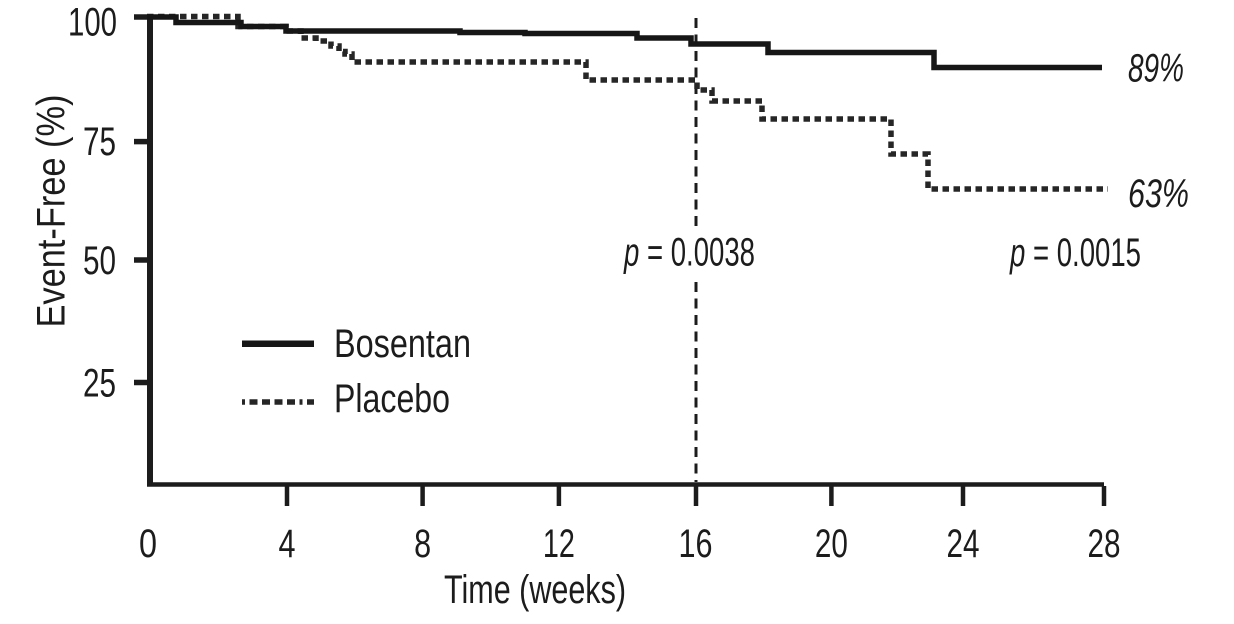 This screenshot has height=624, width=1234. I want to click on svg-text: 20, so click(831, 544).